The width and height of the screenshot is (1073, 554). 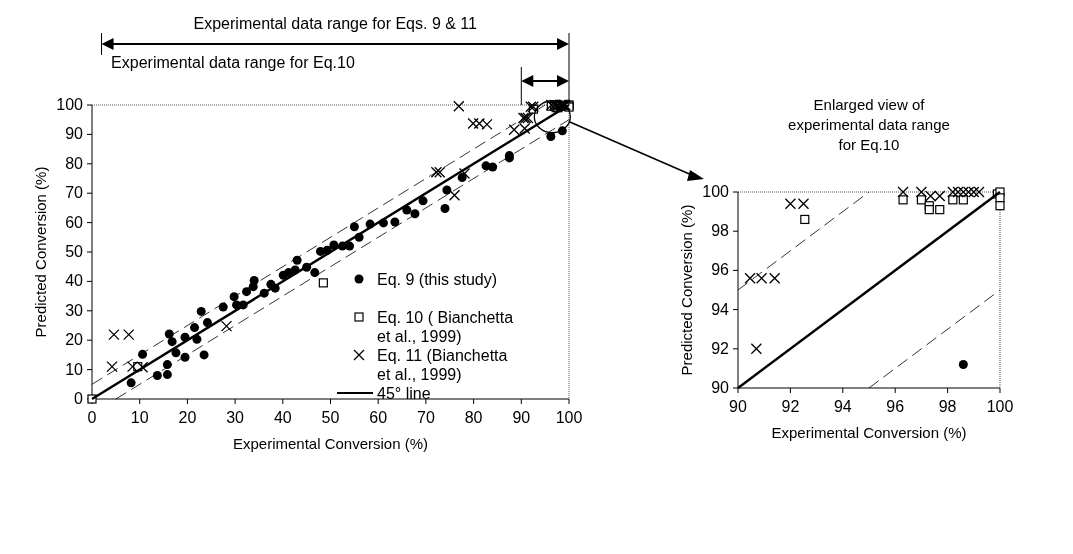 What do you see at coordinates (74, 310) in the screenshot?
I see `y-tick-label: 30` at bounding box center [74, 310].